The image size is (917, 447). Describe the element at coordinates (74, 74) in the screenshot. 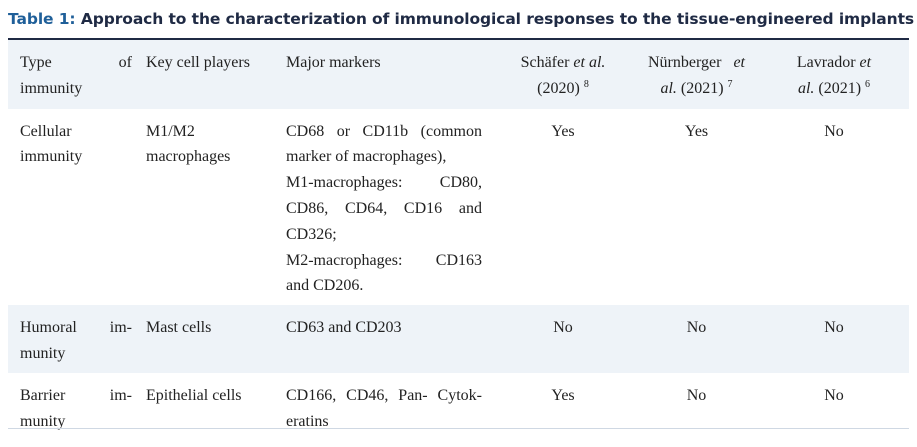

I see `header-type: Type of immunity` at that location.